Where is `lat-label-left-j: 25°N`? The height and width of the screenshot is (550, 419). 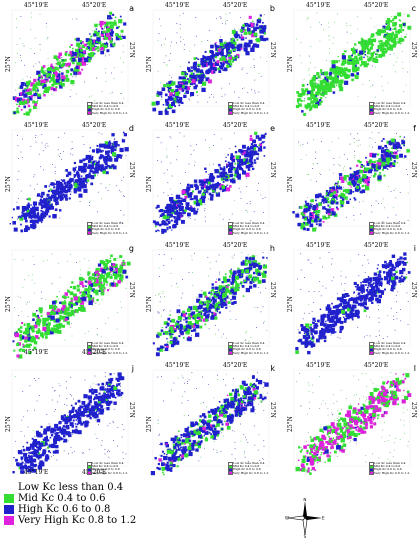 lat-label-left-j: 25°N is located at coordinates (8, 424).